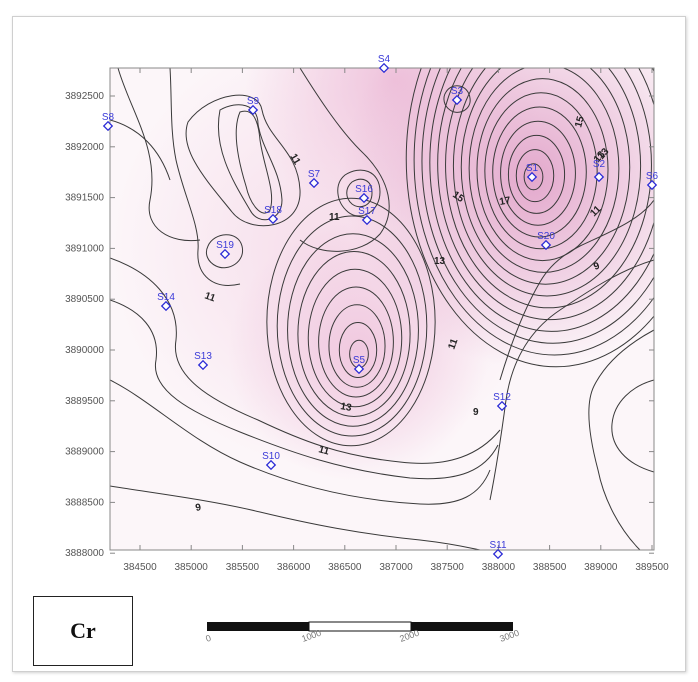 This screenshot has height=682, width=698. What do you see at coordinates (294, 567) in the screenshot?
I see `x-tick-label: 386000` at bounding box center [294, 567].